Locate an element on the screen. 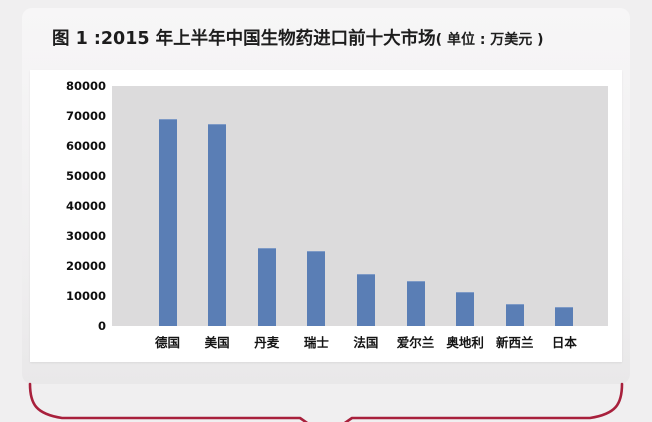 This screenshot has height=422, width=652. y-axis-tick: 10000 is located at coordinates (85, 296).